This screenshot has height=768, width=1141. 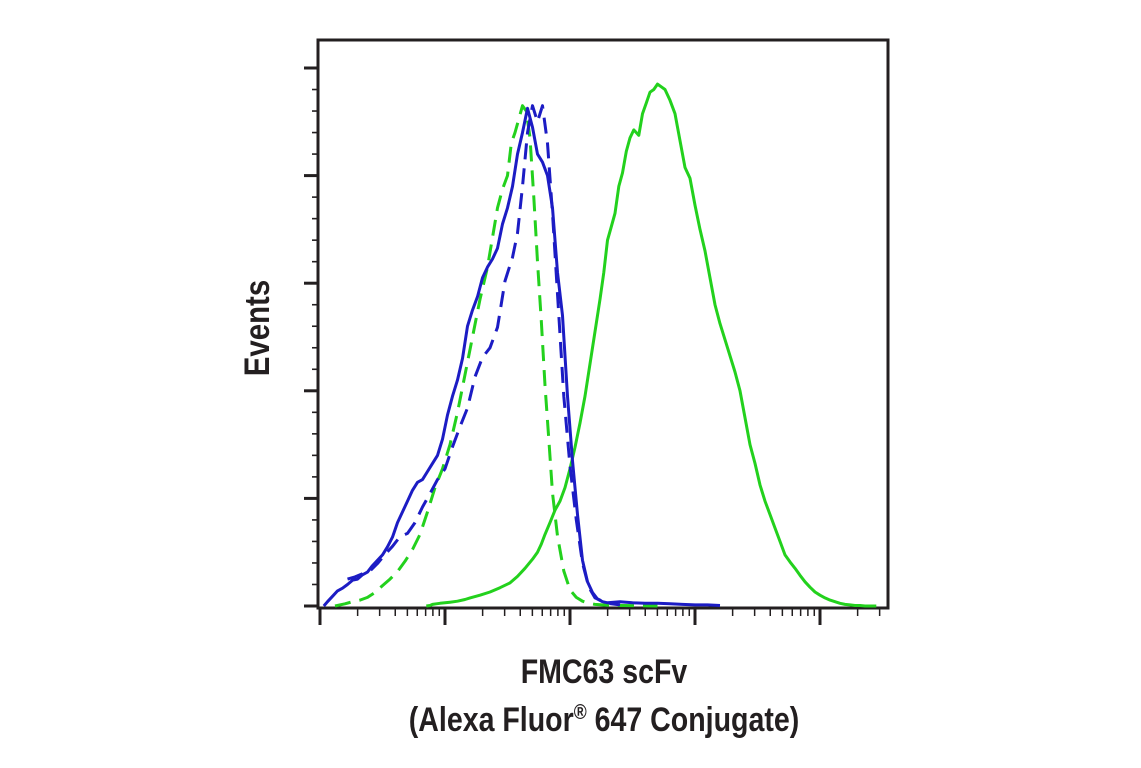 What do you see at coordinates (599, 616) in the screenshot?
I see `x-axis-ticks` at bounding box center [599, 616].